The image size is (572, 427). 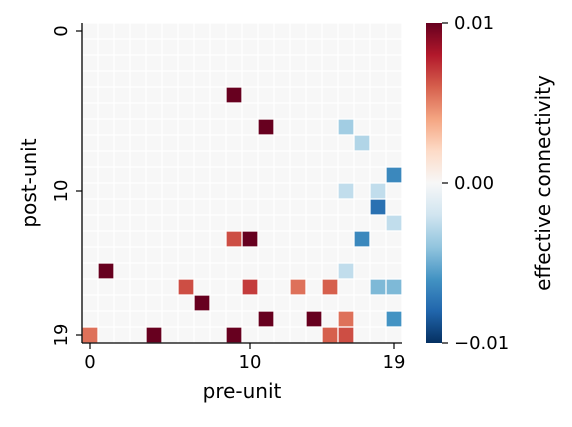 I want to click on colorbar-label: effective connectivity, so click(x=543, y=183).